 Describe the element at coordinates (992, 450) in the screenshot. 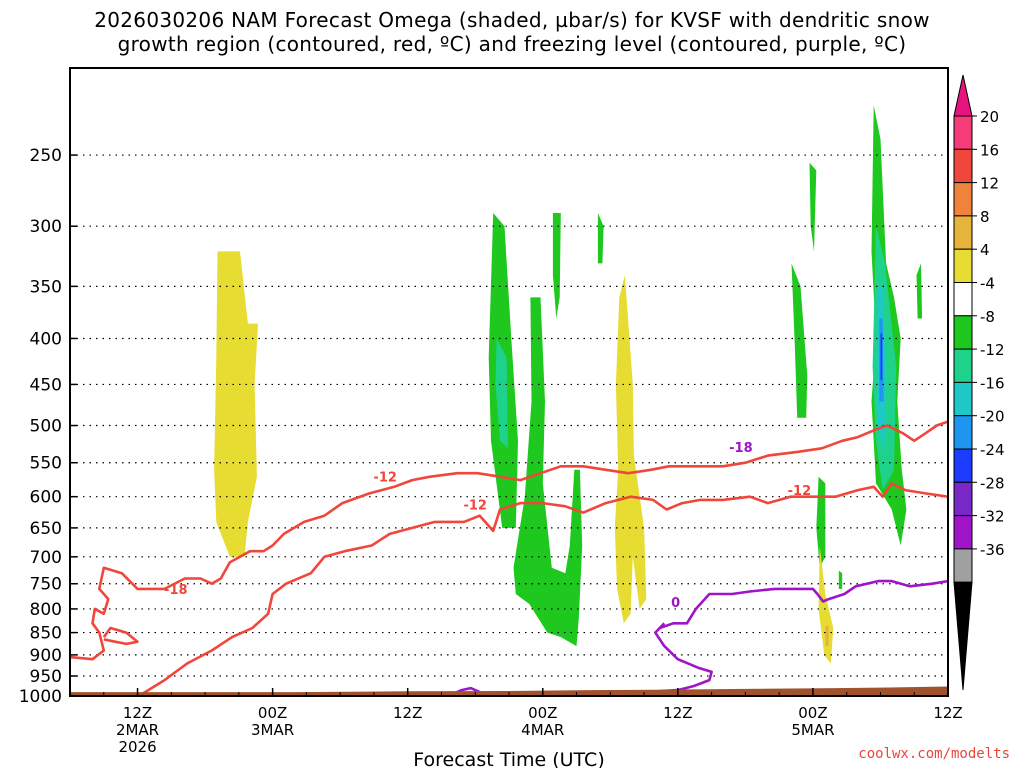

I see `colorbar-label: -24` at that location.